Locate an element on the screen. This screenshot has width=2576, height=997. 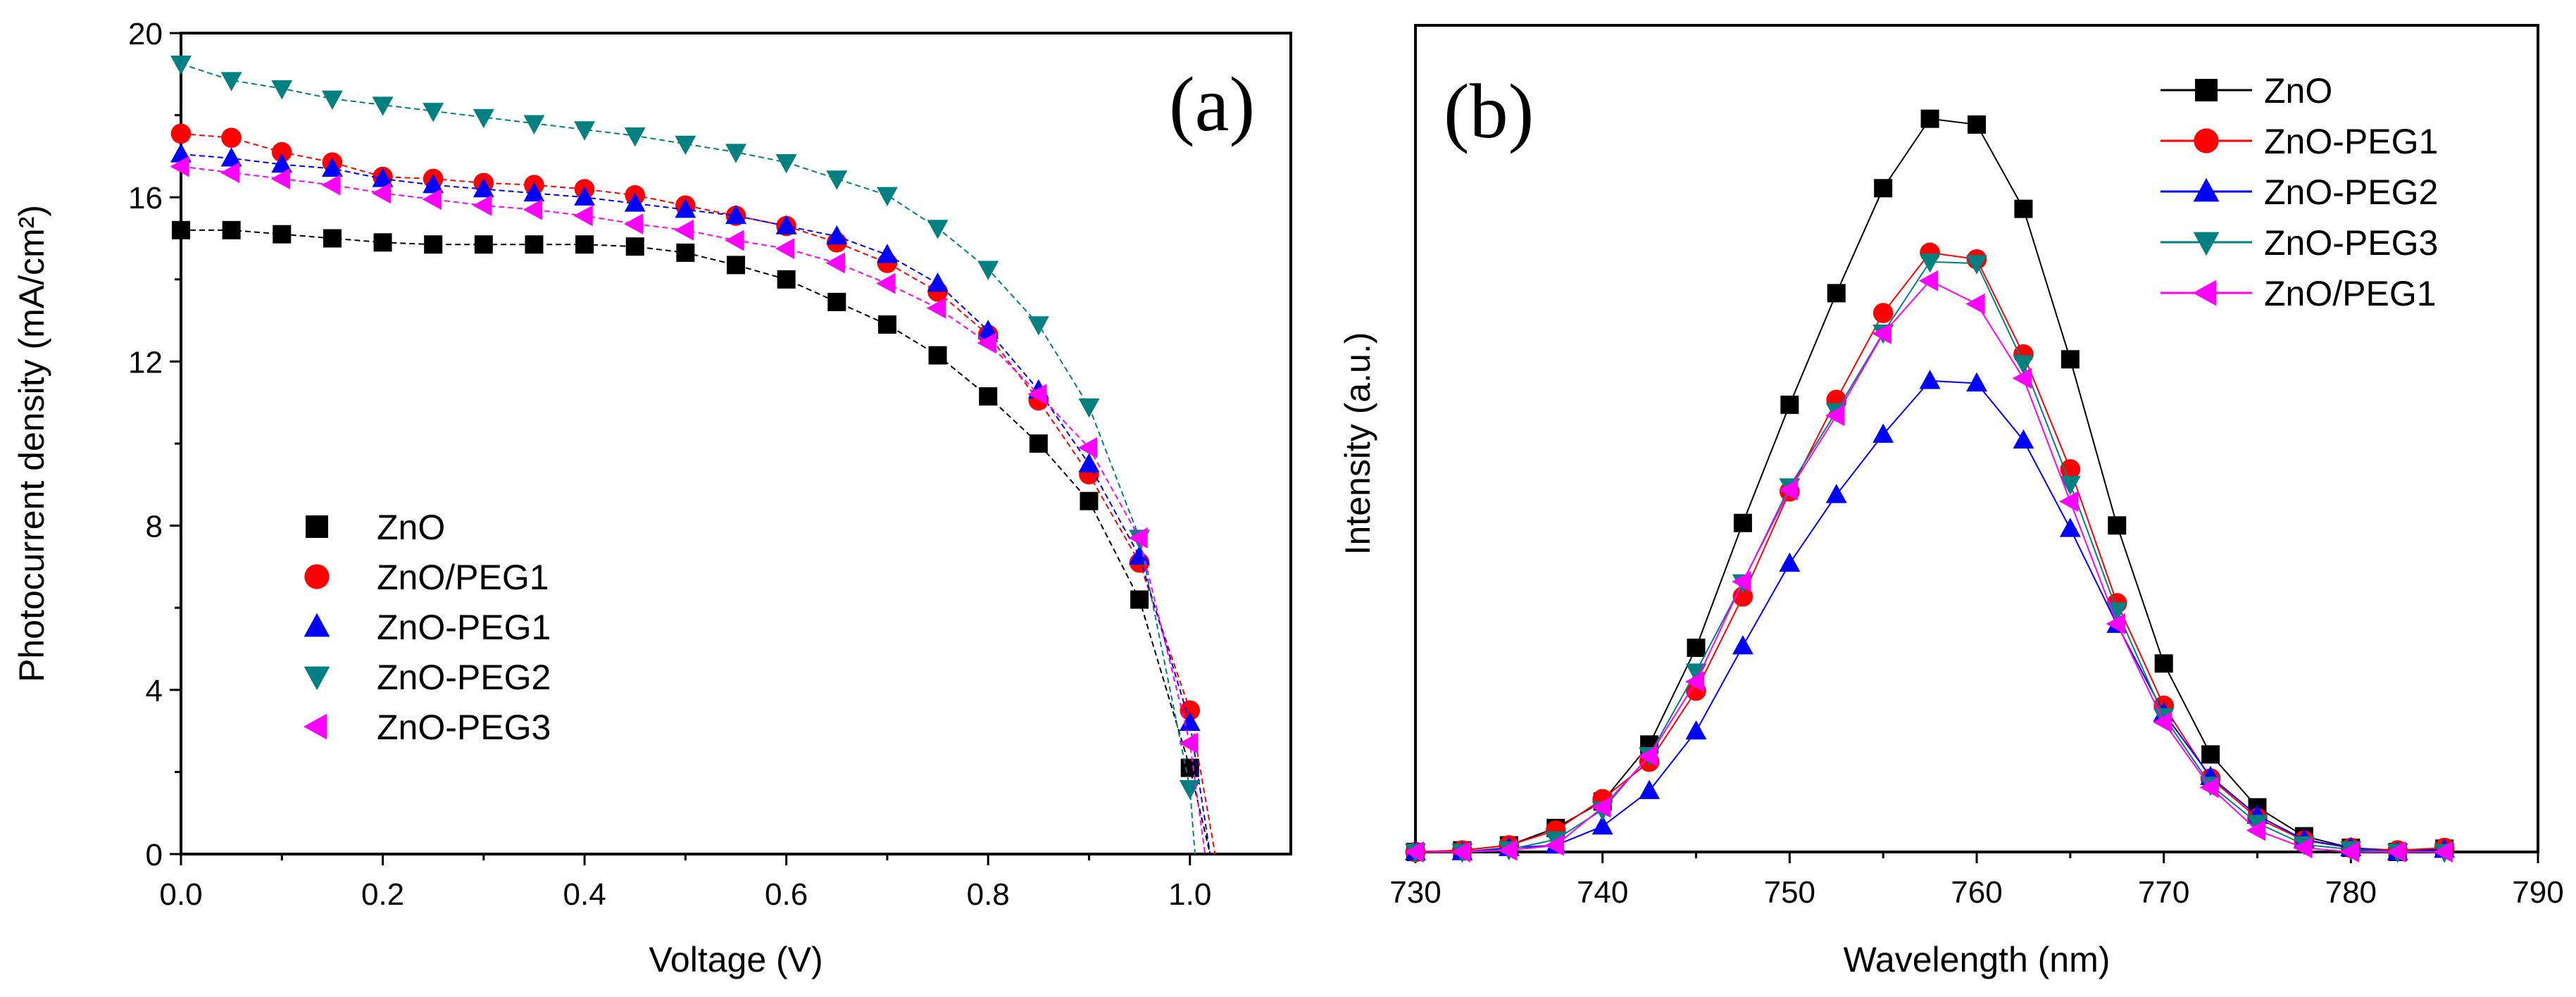
legend-item: ZnO/PEG1 is located at coordinates (426, 578).